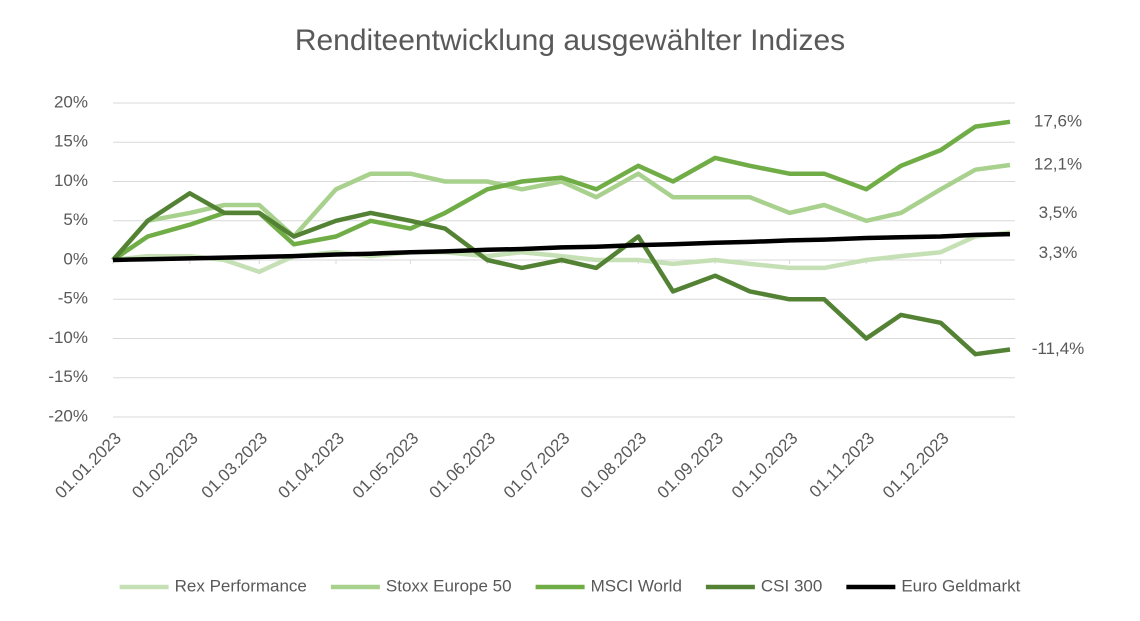  Describe the element at coordinates (235, 466) in the screenshot. I see `x-tick-label: 01.03.2023` at that location.